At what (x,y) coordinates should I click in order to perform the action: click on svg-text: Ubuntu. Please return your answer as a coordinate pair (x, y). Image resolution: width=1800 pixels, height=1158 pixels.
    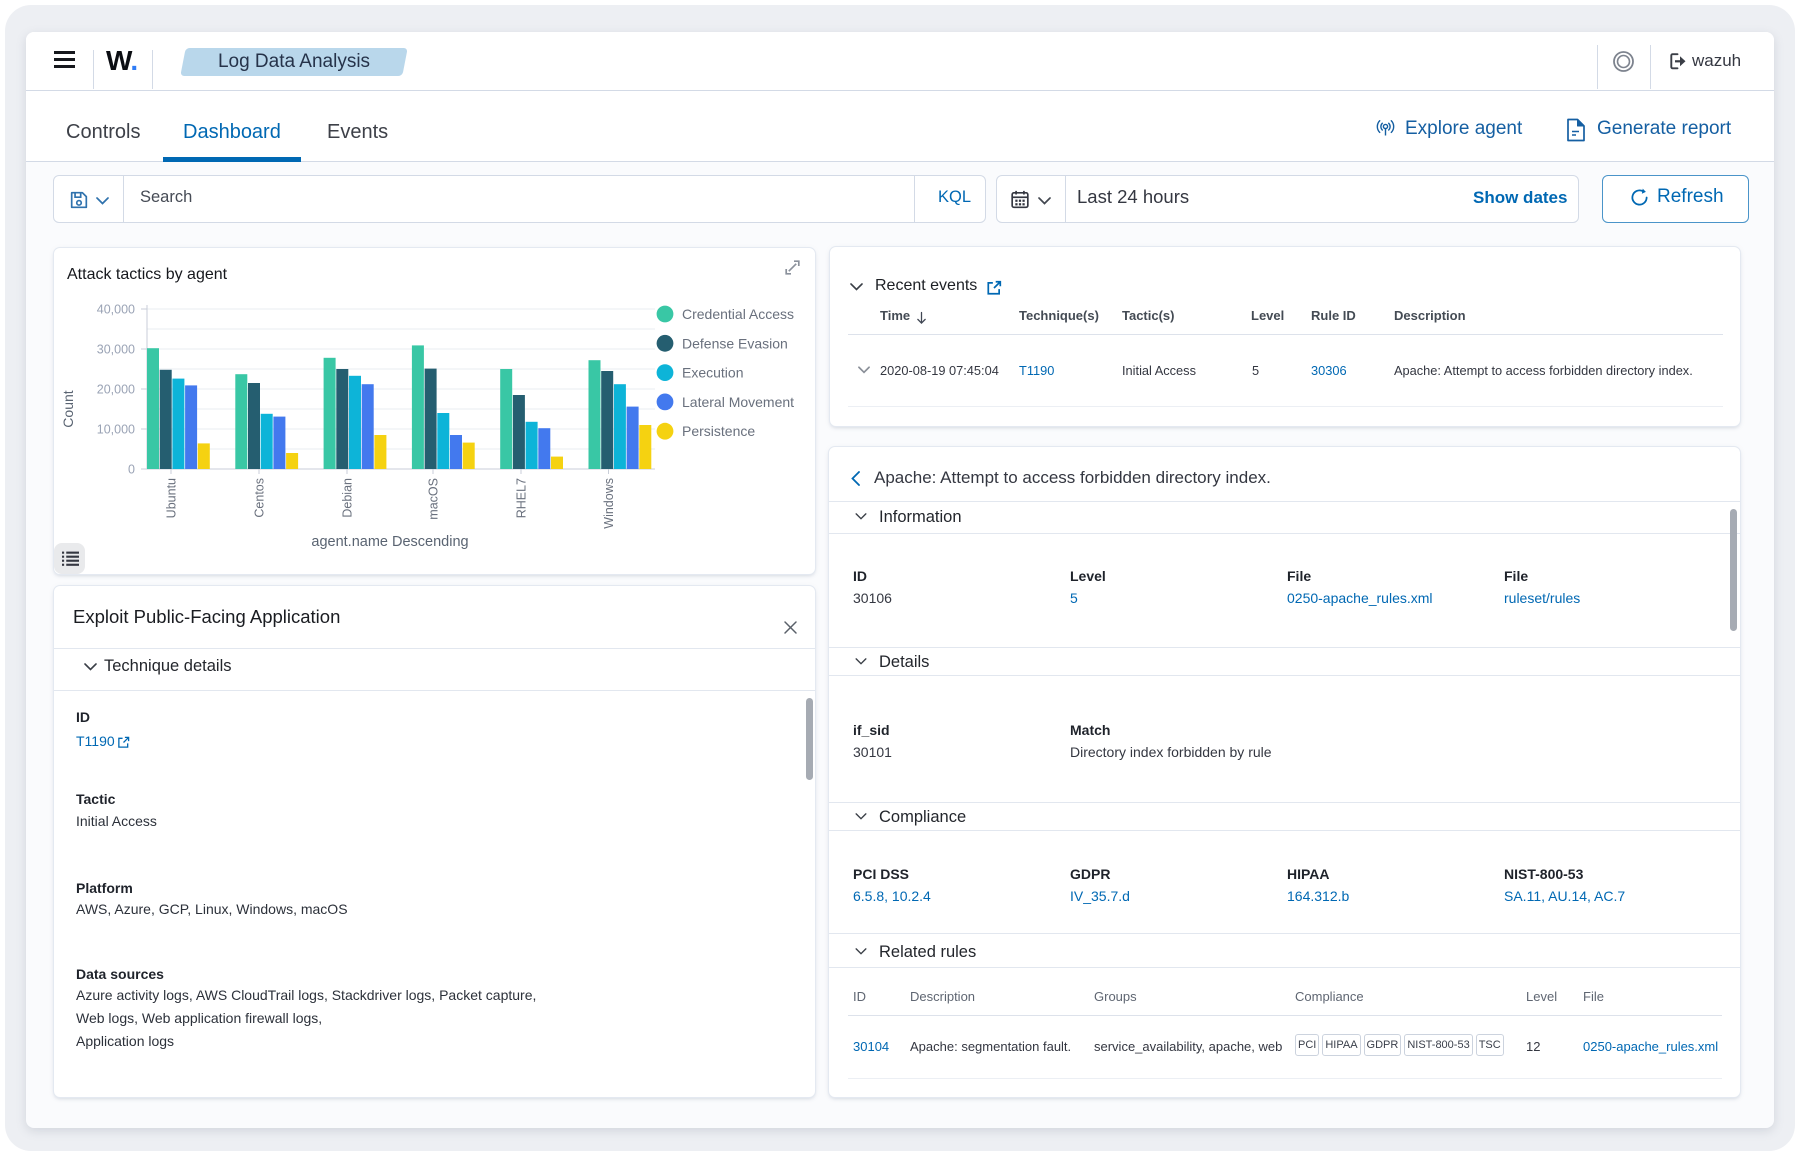
    Looking at the image, I should click on (172, 498).